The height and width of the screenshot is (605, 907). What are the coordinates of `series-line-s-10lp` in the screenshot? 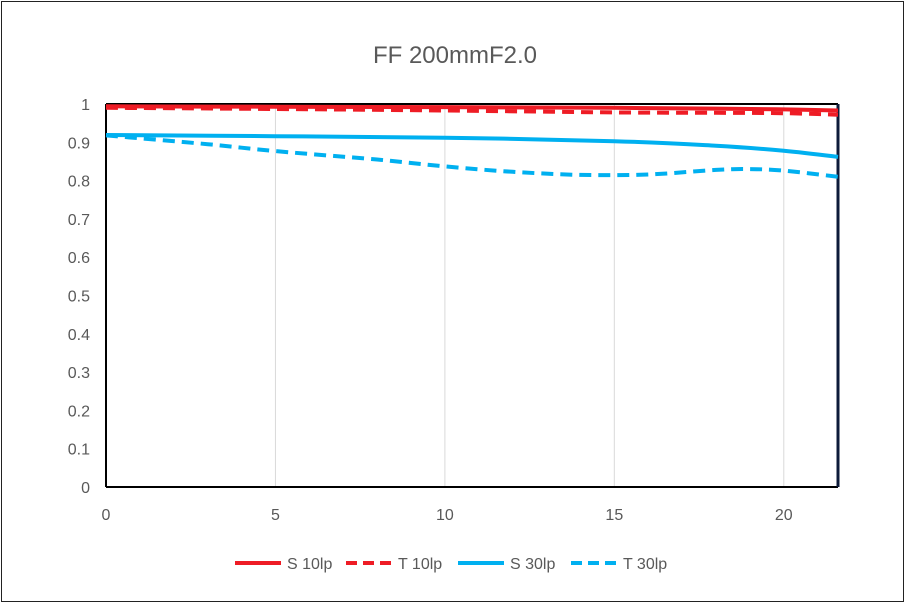 It's located at (472, 108).